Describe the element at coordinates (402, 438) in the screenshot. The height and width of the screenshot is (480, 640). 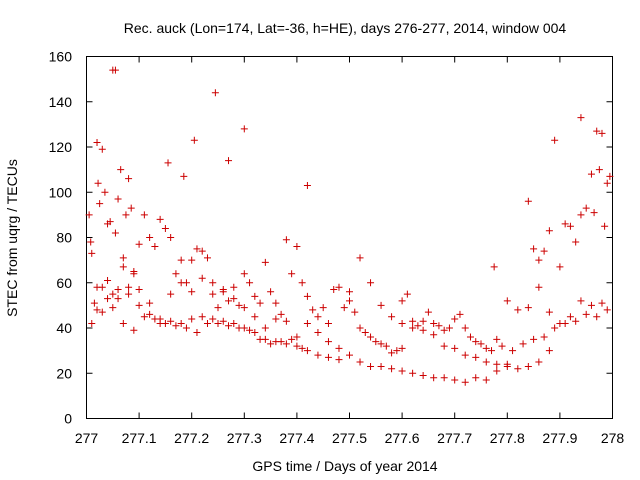
I see `x-tick-label: 277.6` at that location.